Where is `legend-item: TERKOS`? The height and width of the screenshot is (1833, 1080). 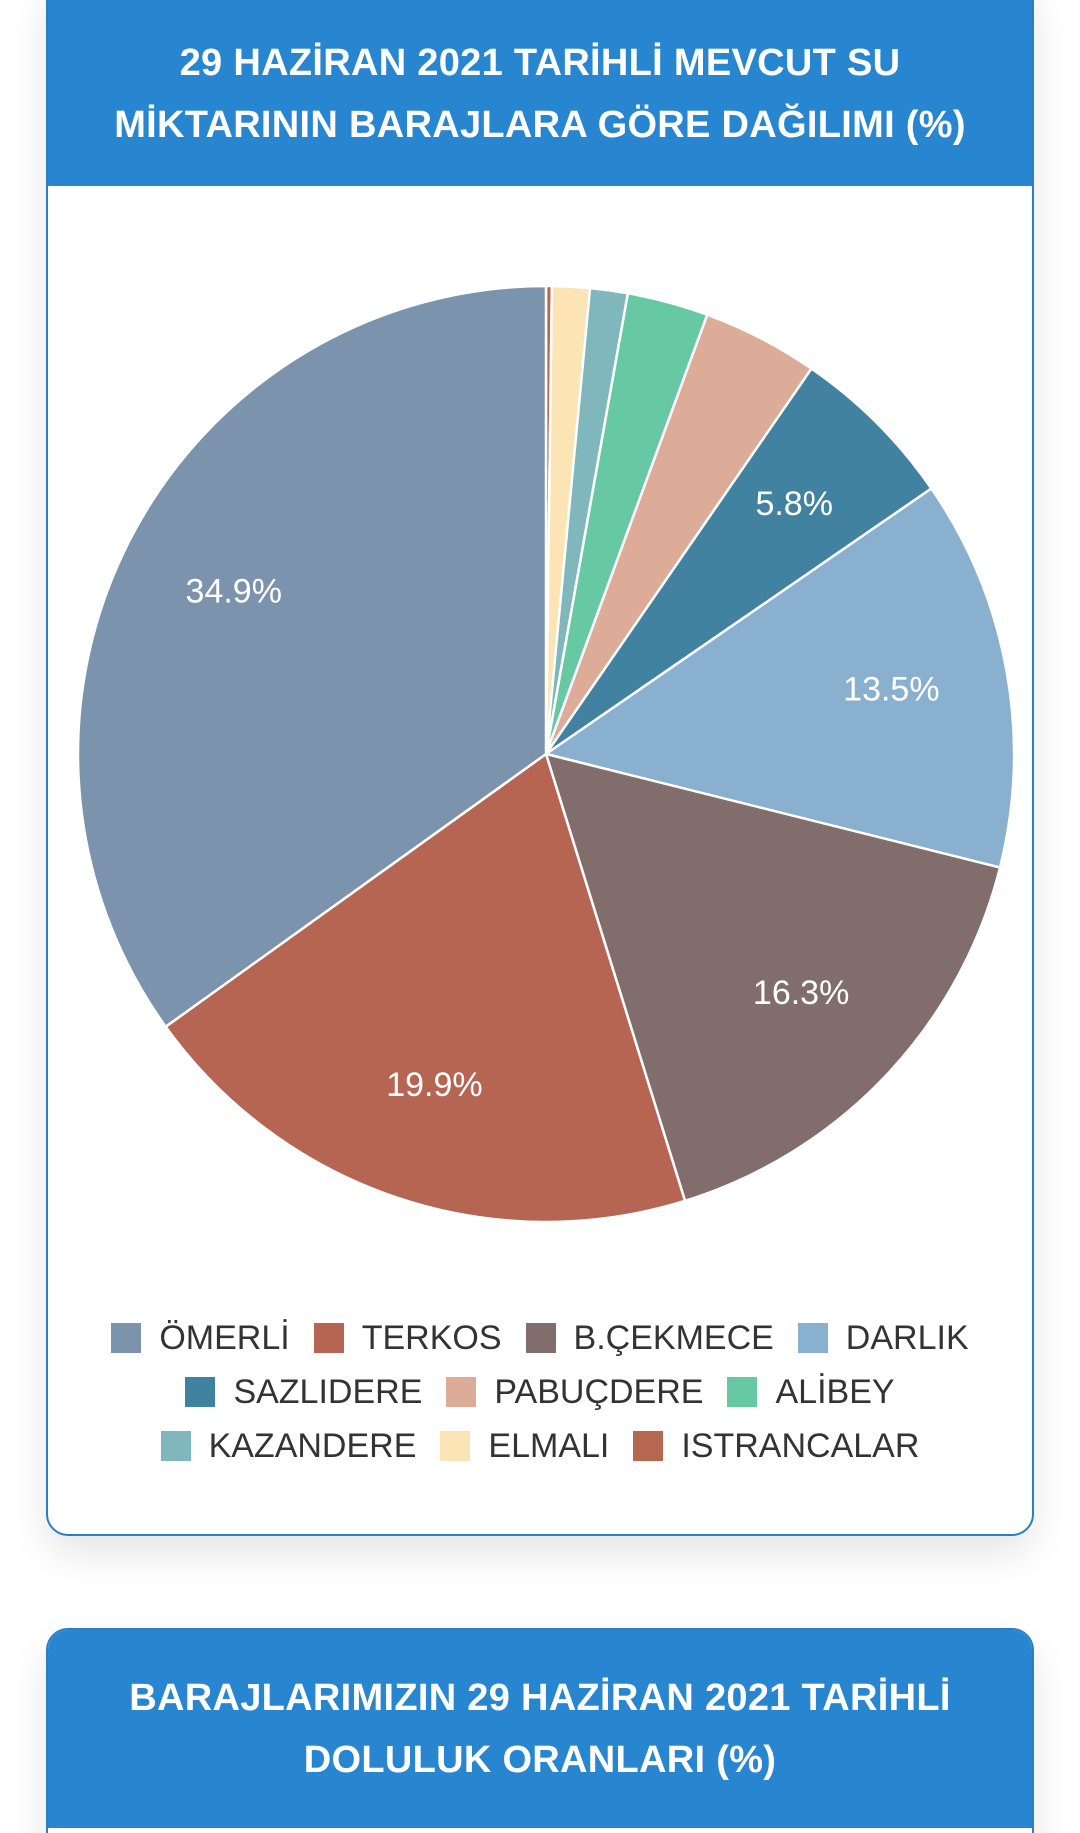 legend-item: TERKOS is located at coordinates (407, 1338).